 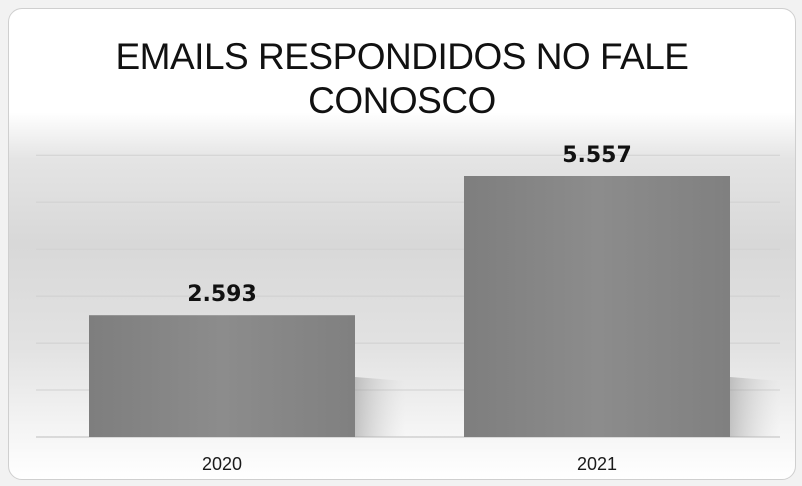 What do you see at coordinates (222, 376) in the screenshot?
I see `bar-2020` at bounding box center [222, 376].